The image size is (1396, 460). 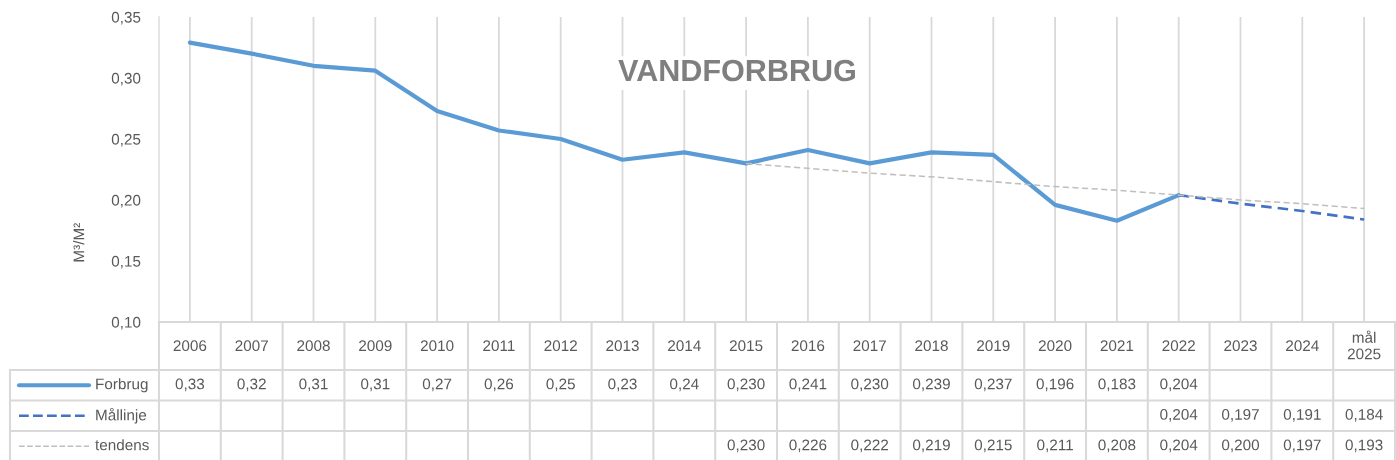 What do you see at coordinates (79, 242) in the screenshot?
I see `y-axis-title: M³/M²` at bounding box center [79, 242].